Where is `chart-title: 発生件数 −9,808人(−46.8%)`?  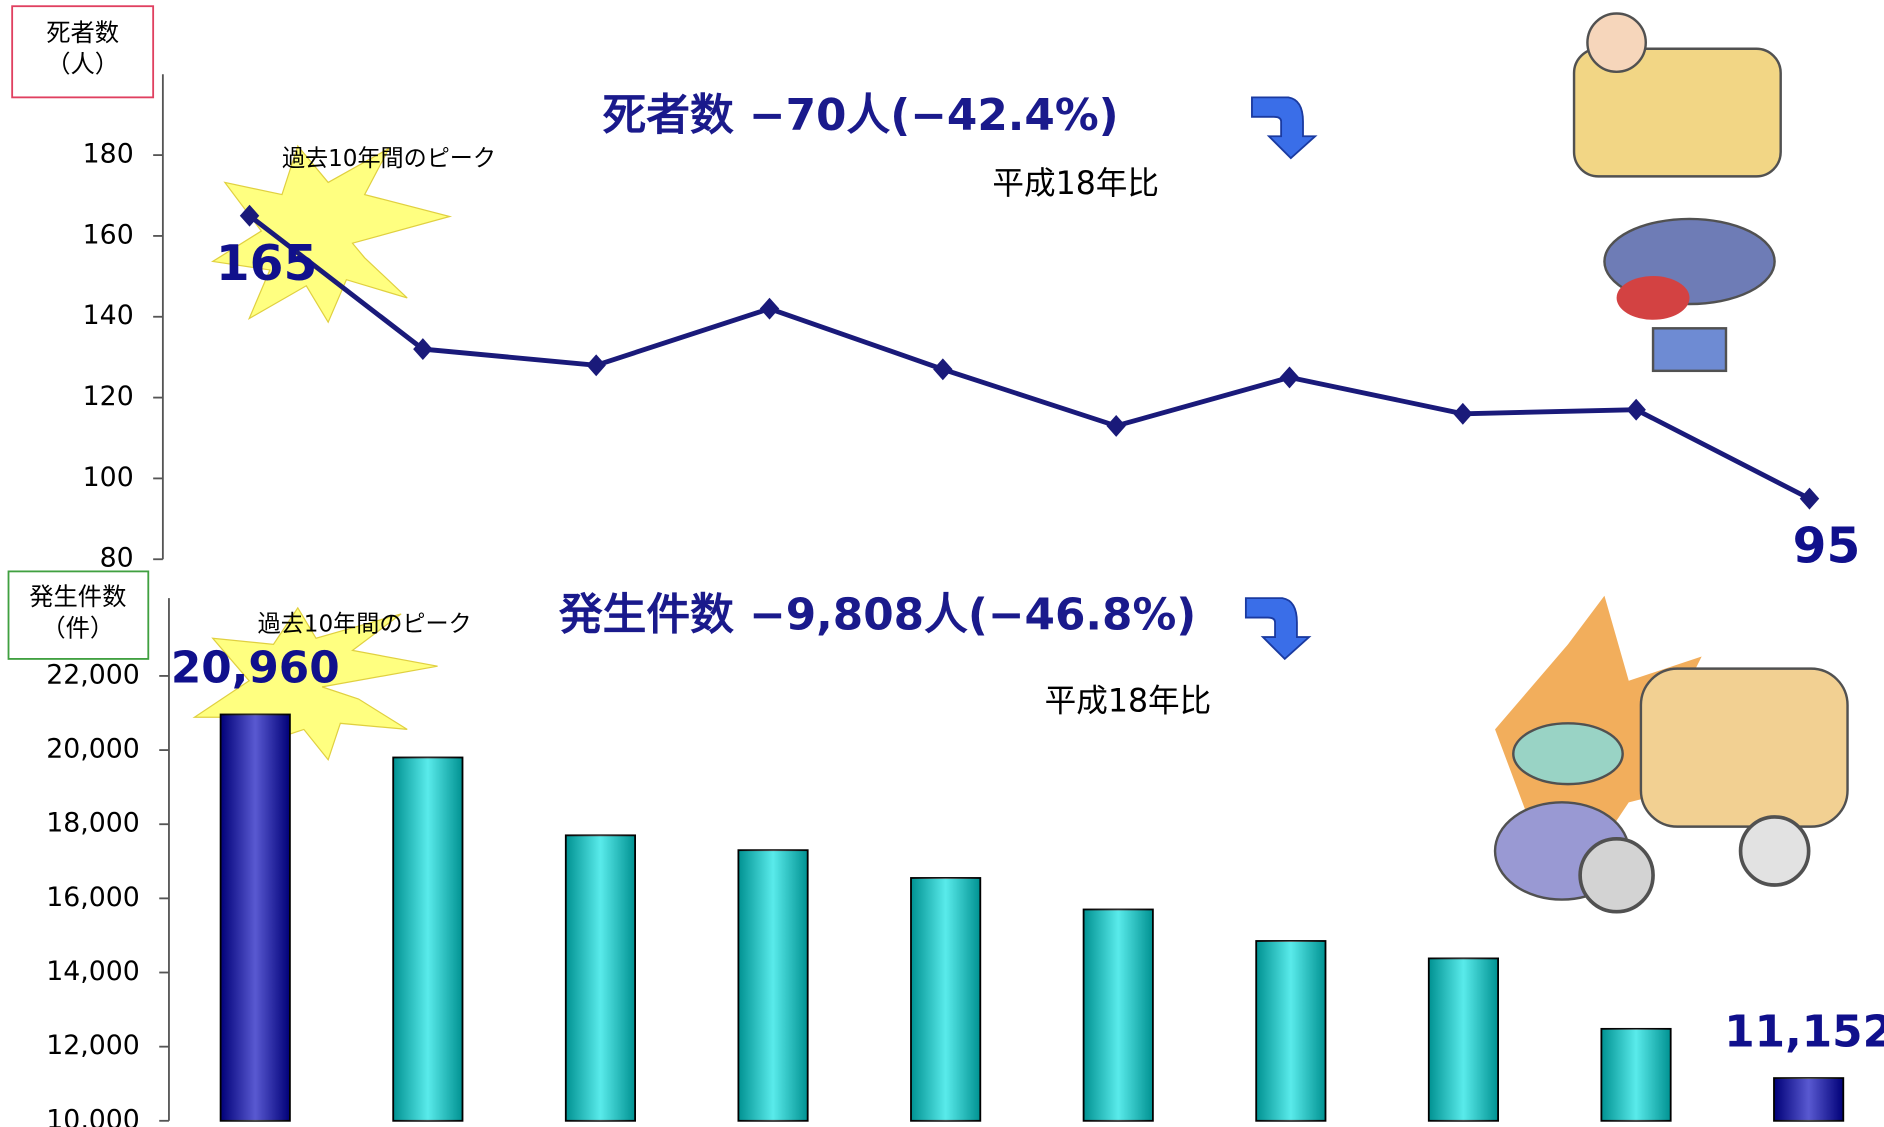 chart-title: 発生件数 −9,808人(−46.8%) is located at coordinates (877, 615).